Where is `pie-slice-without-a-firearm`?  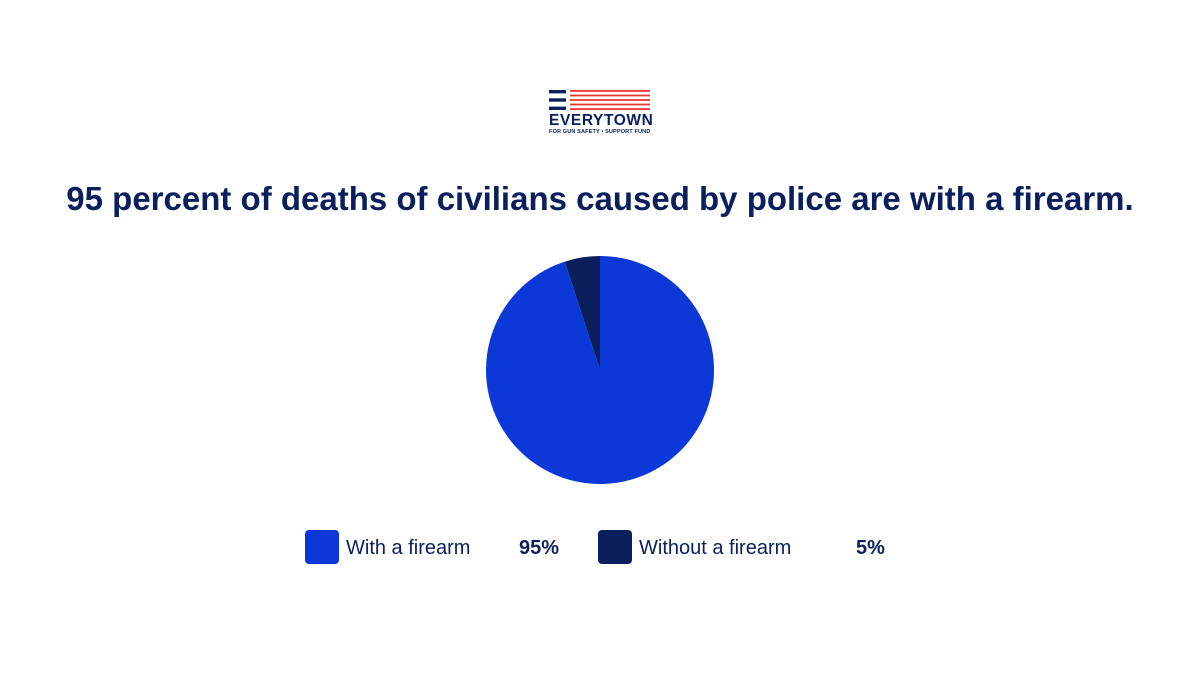 pie-slice-without-a-firearm is located at coordinates (582, 313).